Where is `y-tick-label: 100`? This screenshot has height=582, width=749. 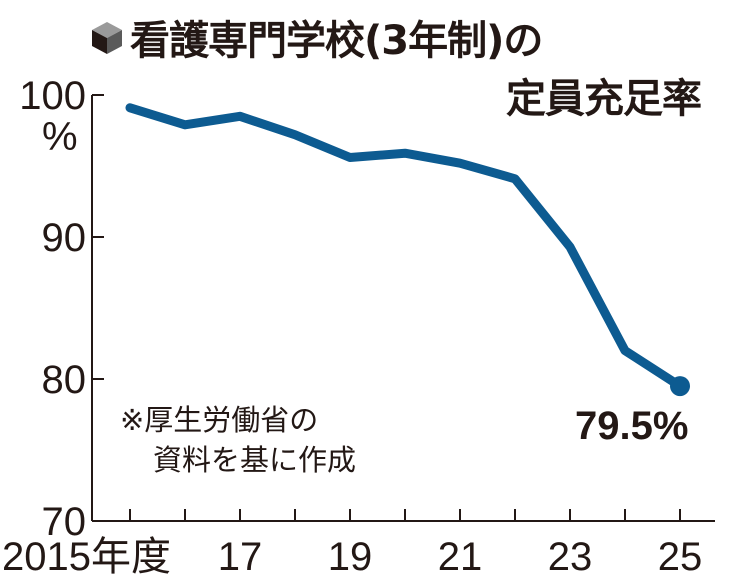
y-tick-label: 100 is located at coordinates (52, 96).